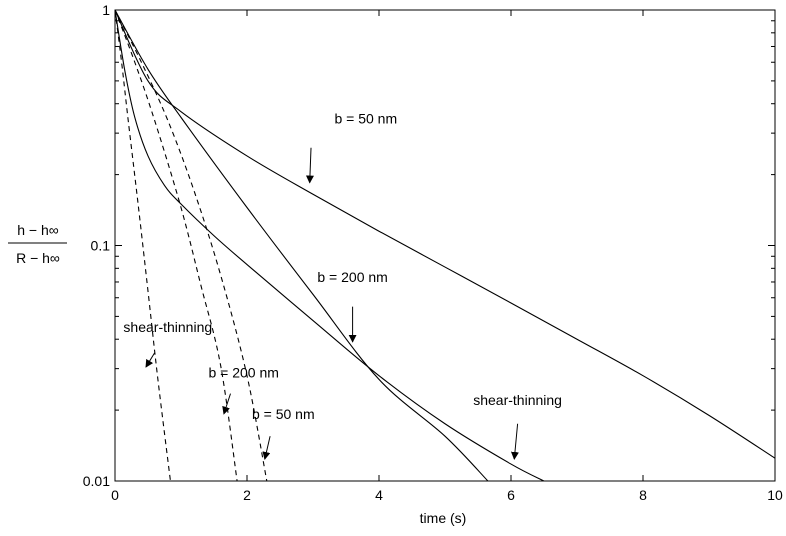  I want to click on x-tick-label: 10, so click(775, 495).